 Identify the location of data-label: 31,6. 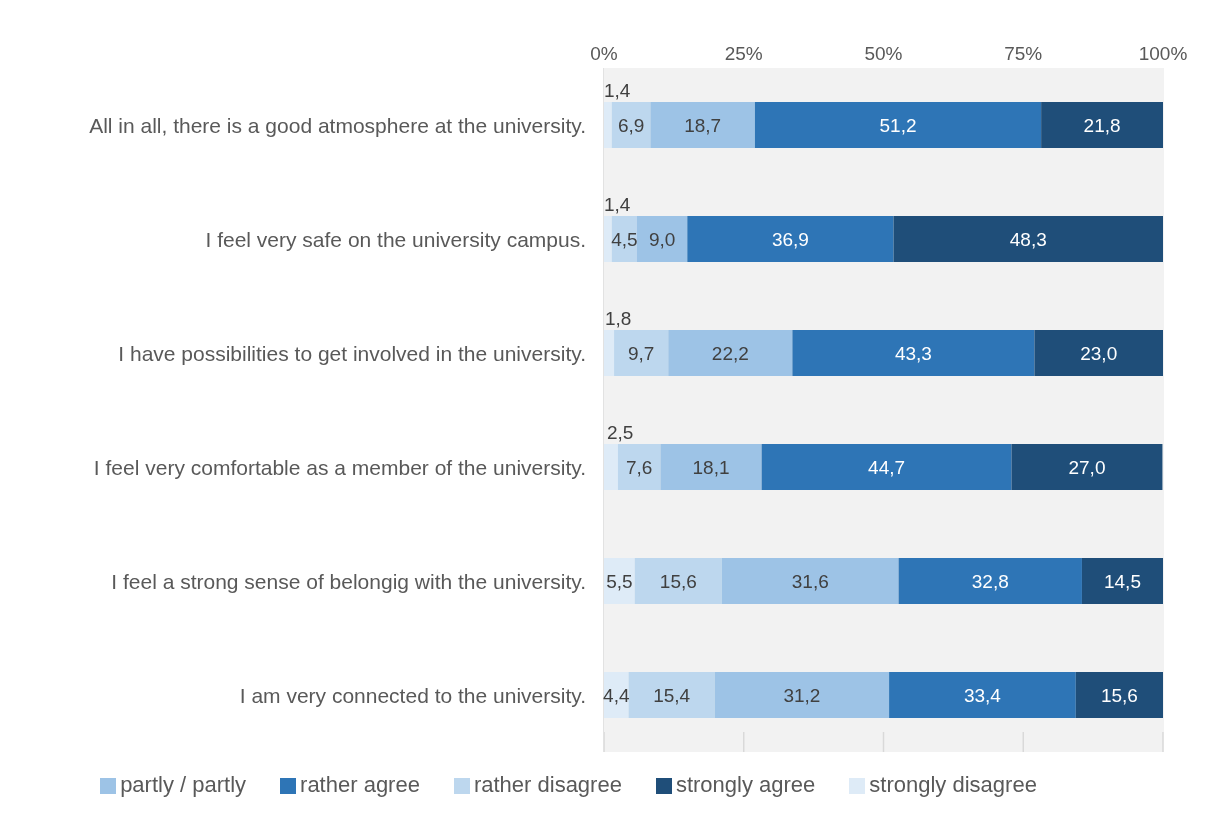
(810, 581).